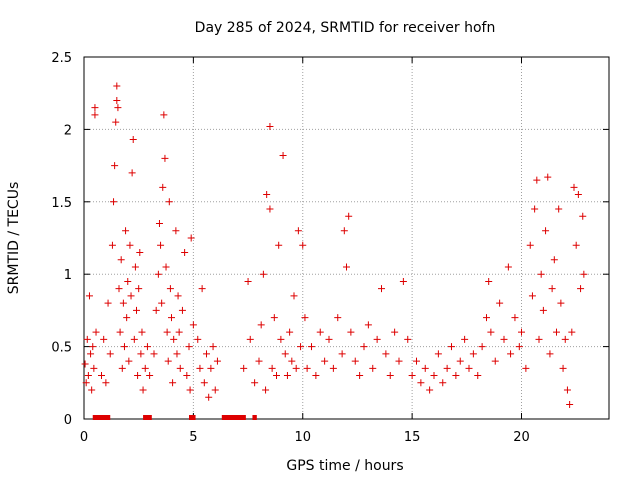 The width and height of the screenshot is (640, 480). Describe the element at coordinates (14, 238) in the screenshot. I see `y-axis-label: SRMTID / TECUs` at that location.